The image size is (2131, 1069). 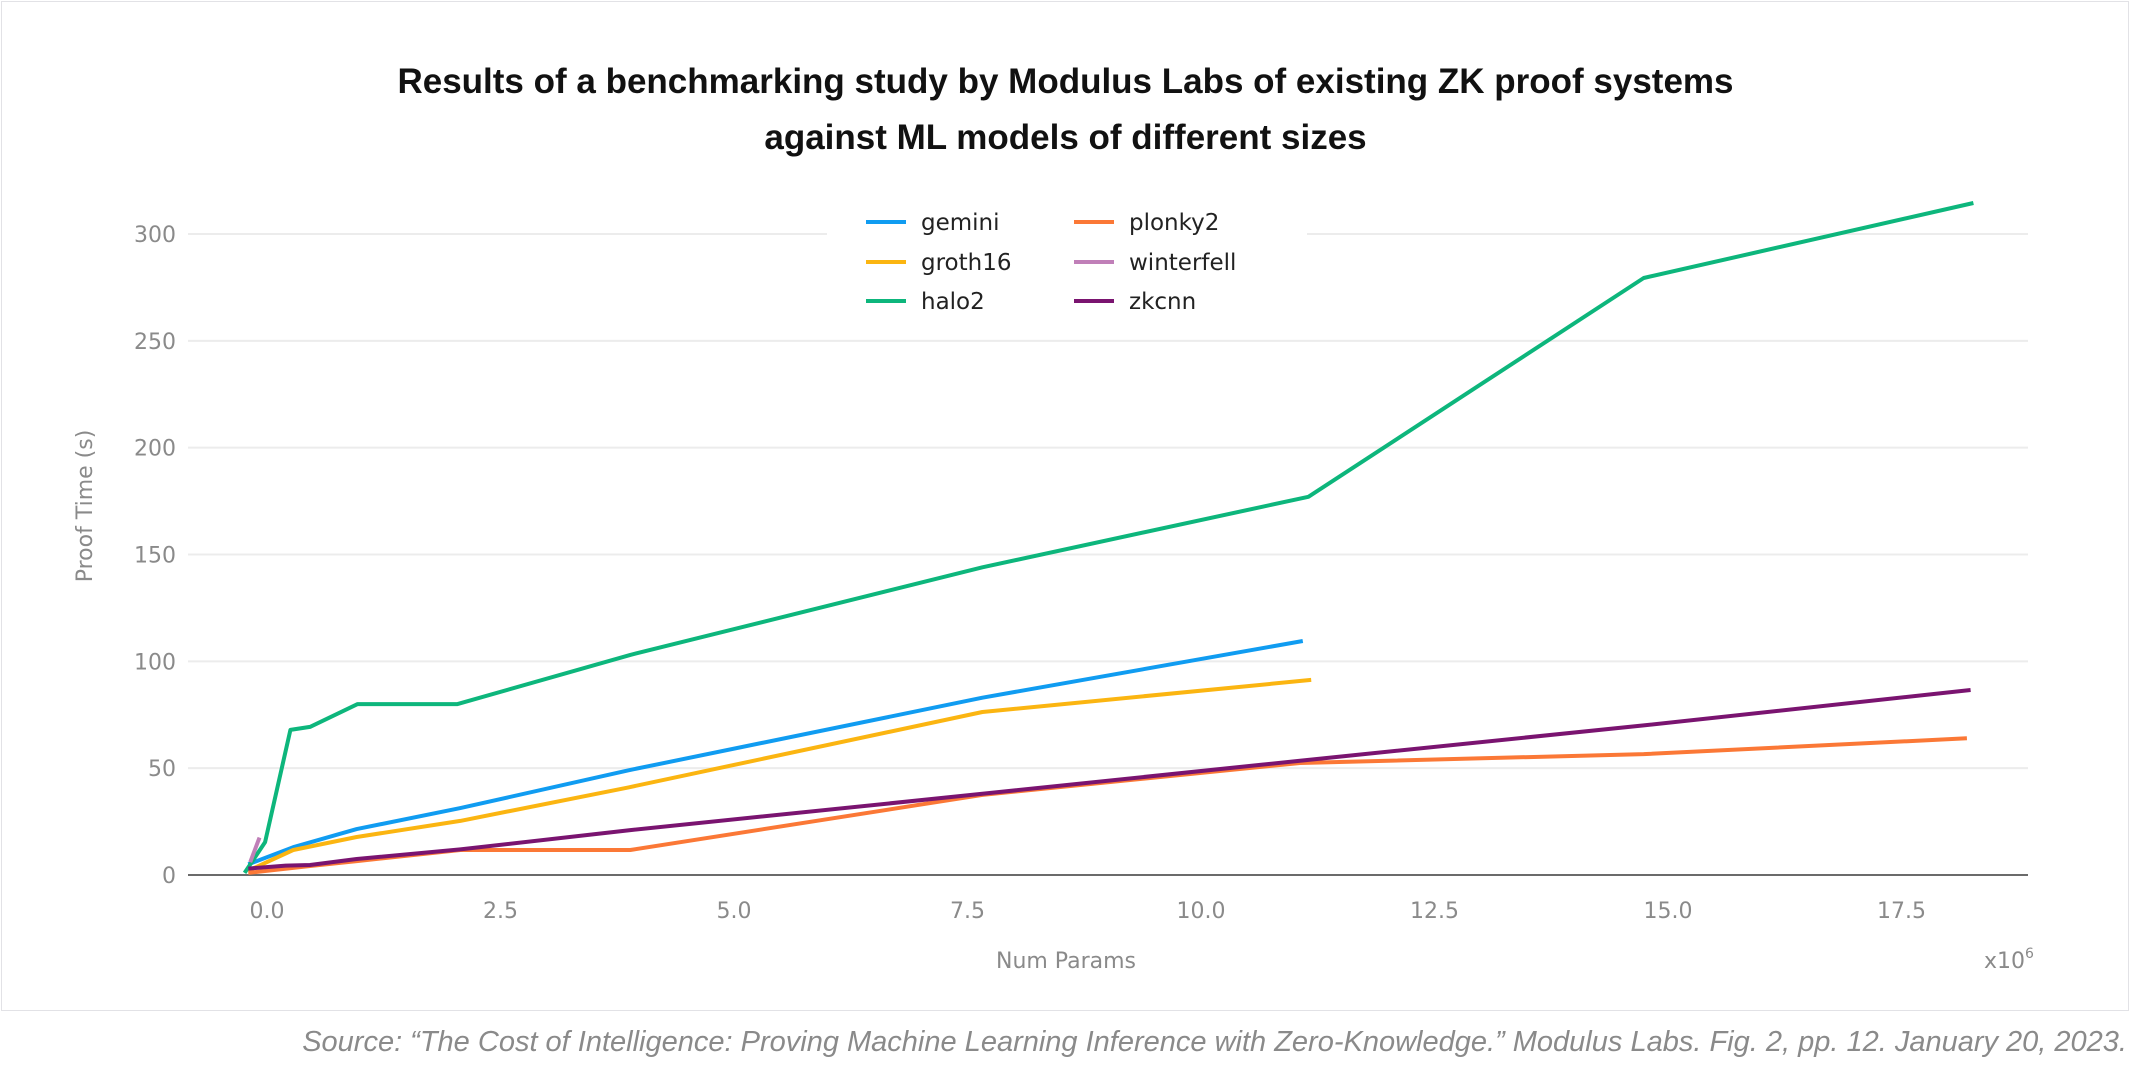 I want to click on series-line-gemini, so click(x=775, y=753).